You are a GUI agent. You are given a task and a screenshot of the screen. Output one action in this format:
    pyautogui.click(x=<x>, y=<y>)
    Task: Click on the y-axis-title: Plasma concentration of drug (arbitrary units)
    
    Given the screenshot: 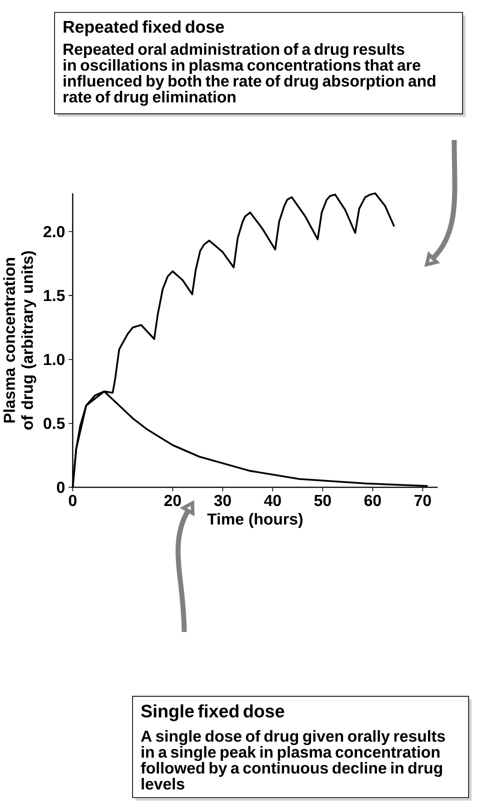 What is the action you would take?
    pyautogui.click(x=19, y=340)
    